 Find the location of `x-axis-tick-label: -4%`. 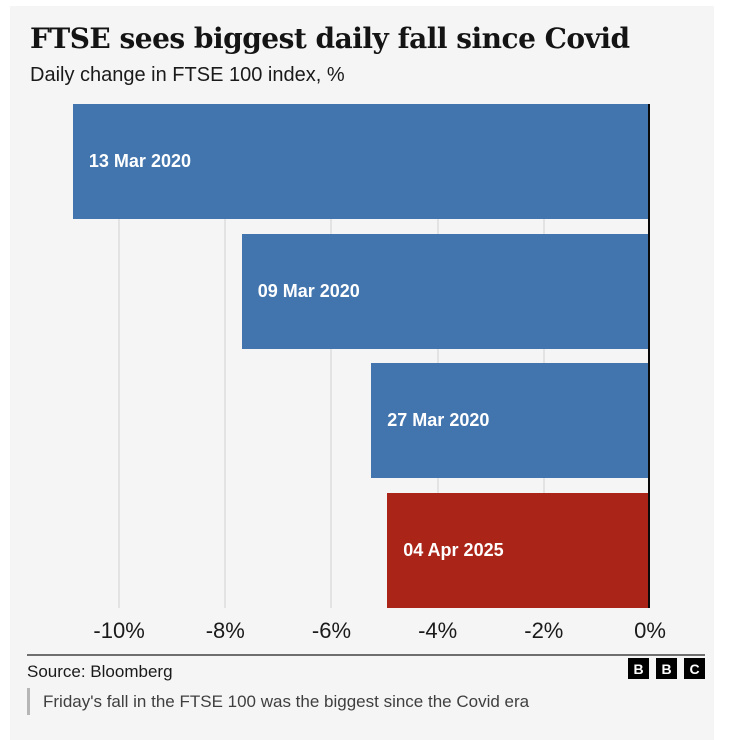

x-axis-tick-label: -4% is located at coordinates (438, 630).